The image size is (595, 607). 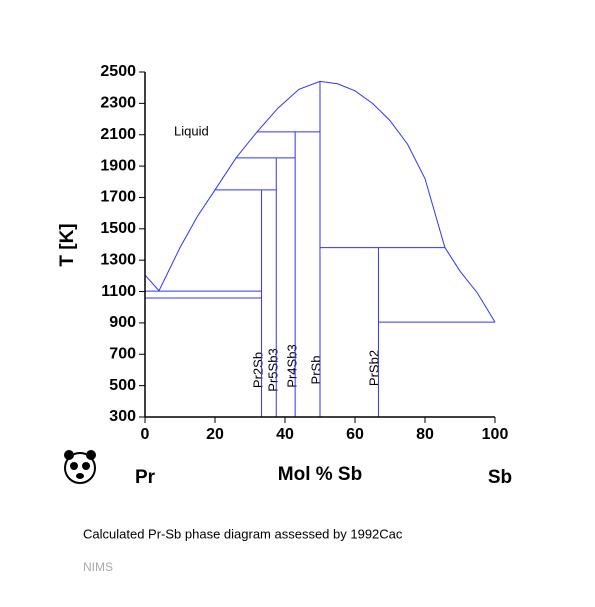 What do you see at coordinates (122, 385) in the screenshot?
I see `y-tick-label: 500` at bounding box center [122, 385].